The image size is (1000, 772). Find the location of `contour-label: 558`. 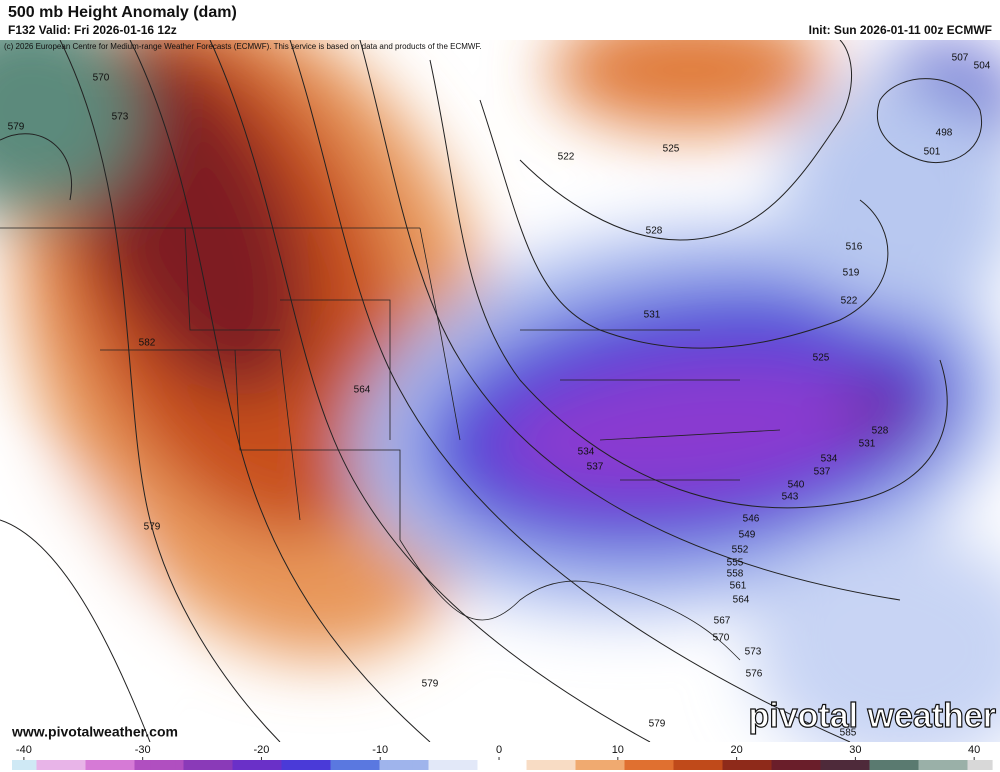

contour-label: 558 is located at coordinates (735, 574).